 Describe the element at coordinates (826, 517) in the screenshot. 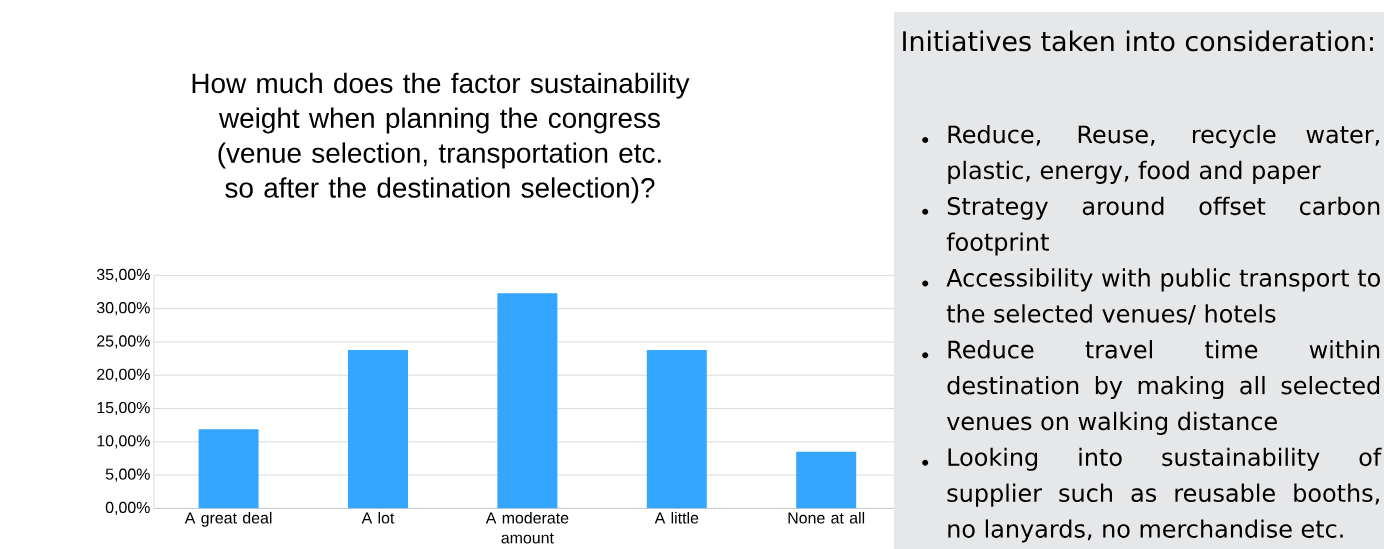

I see `x-tick-label: None at all` at that location.